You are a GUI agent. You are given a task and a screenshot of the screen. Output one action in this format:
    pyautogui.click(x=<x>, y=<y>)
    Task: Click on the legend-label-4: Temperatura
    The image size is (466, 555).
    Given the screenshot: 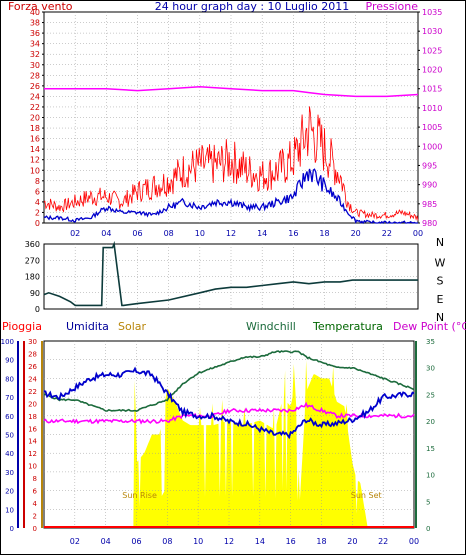 What is the action you would take?
    pyautogui.click(x=347, y=326)
    